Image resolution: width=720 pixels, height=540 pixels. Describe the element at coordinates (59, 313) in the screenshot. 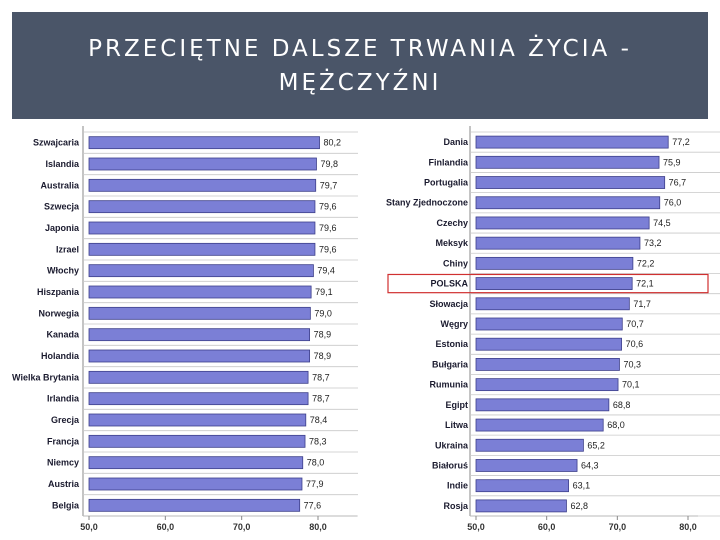

I see `left-category-label: Norwegia` at that location.